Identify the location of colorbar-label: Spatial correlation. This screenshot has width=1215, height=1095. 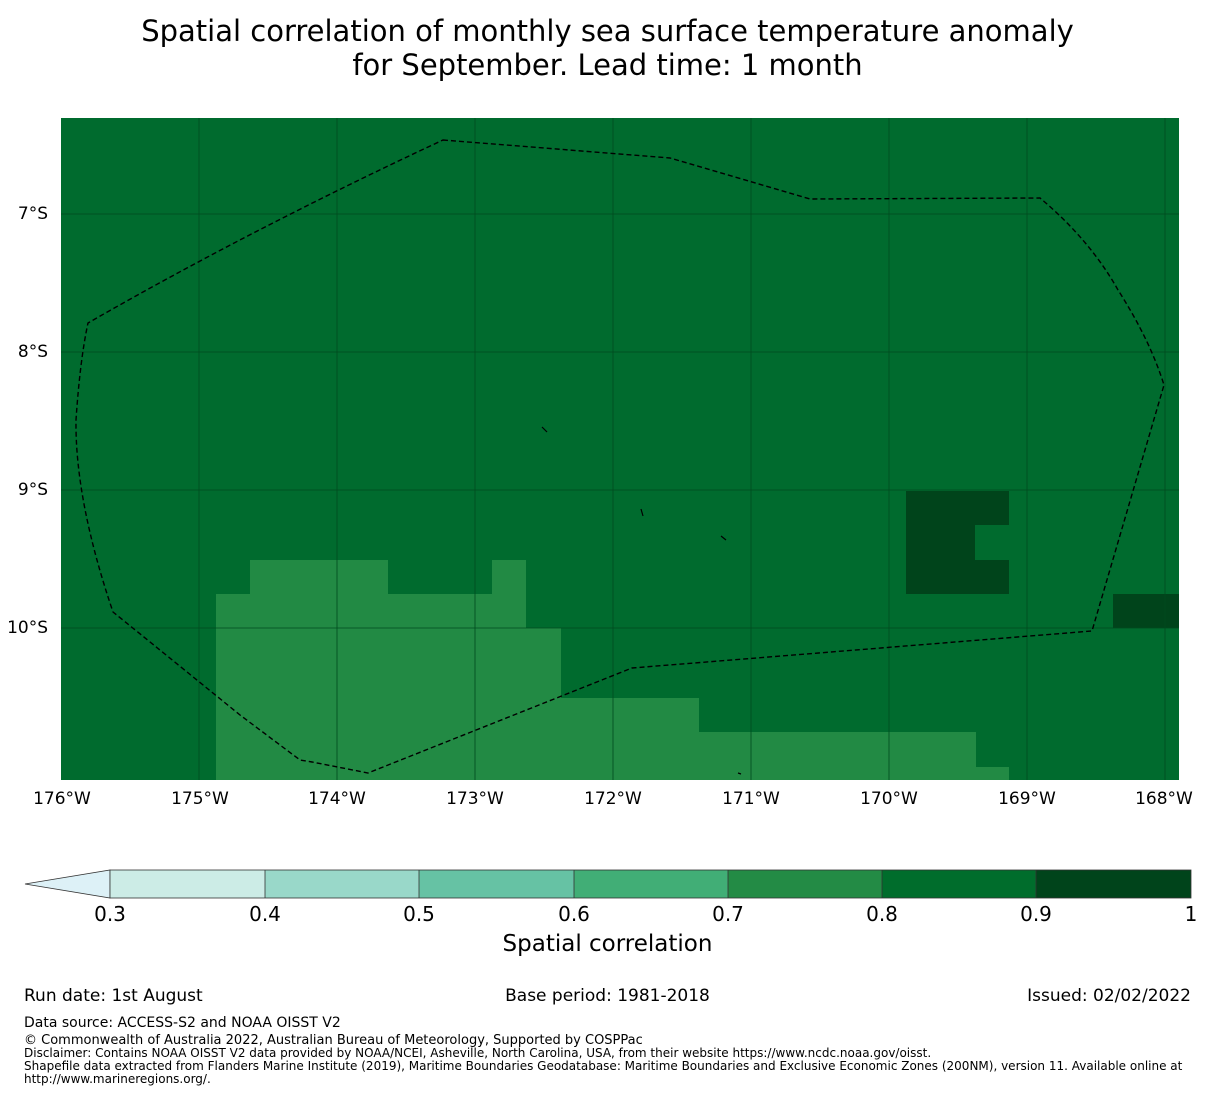
(607, 944).